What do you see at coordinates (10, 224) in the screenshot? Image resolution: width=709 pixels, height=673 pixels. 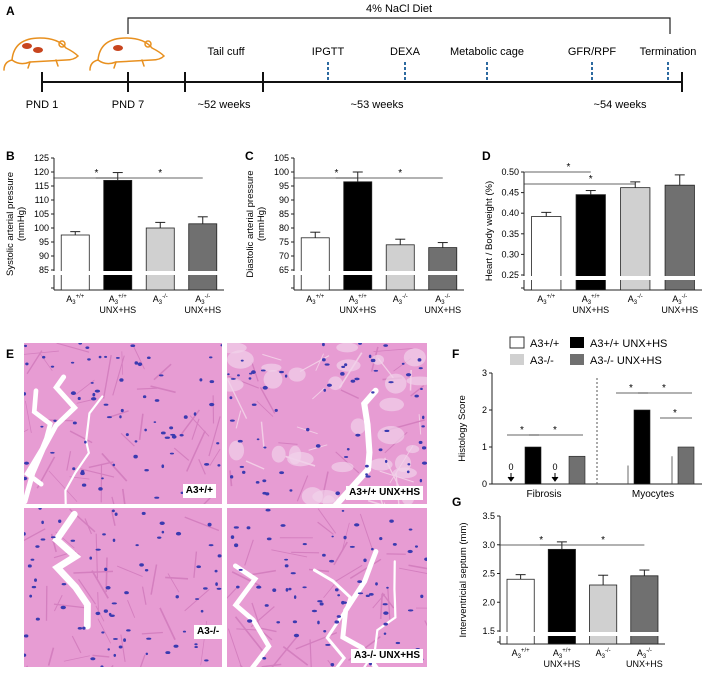 I see `y-axis-label-line1: Systolic arterial pressure` at bounding box center [10, 224].